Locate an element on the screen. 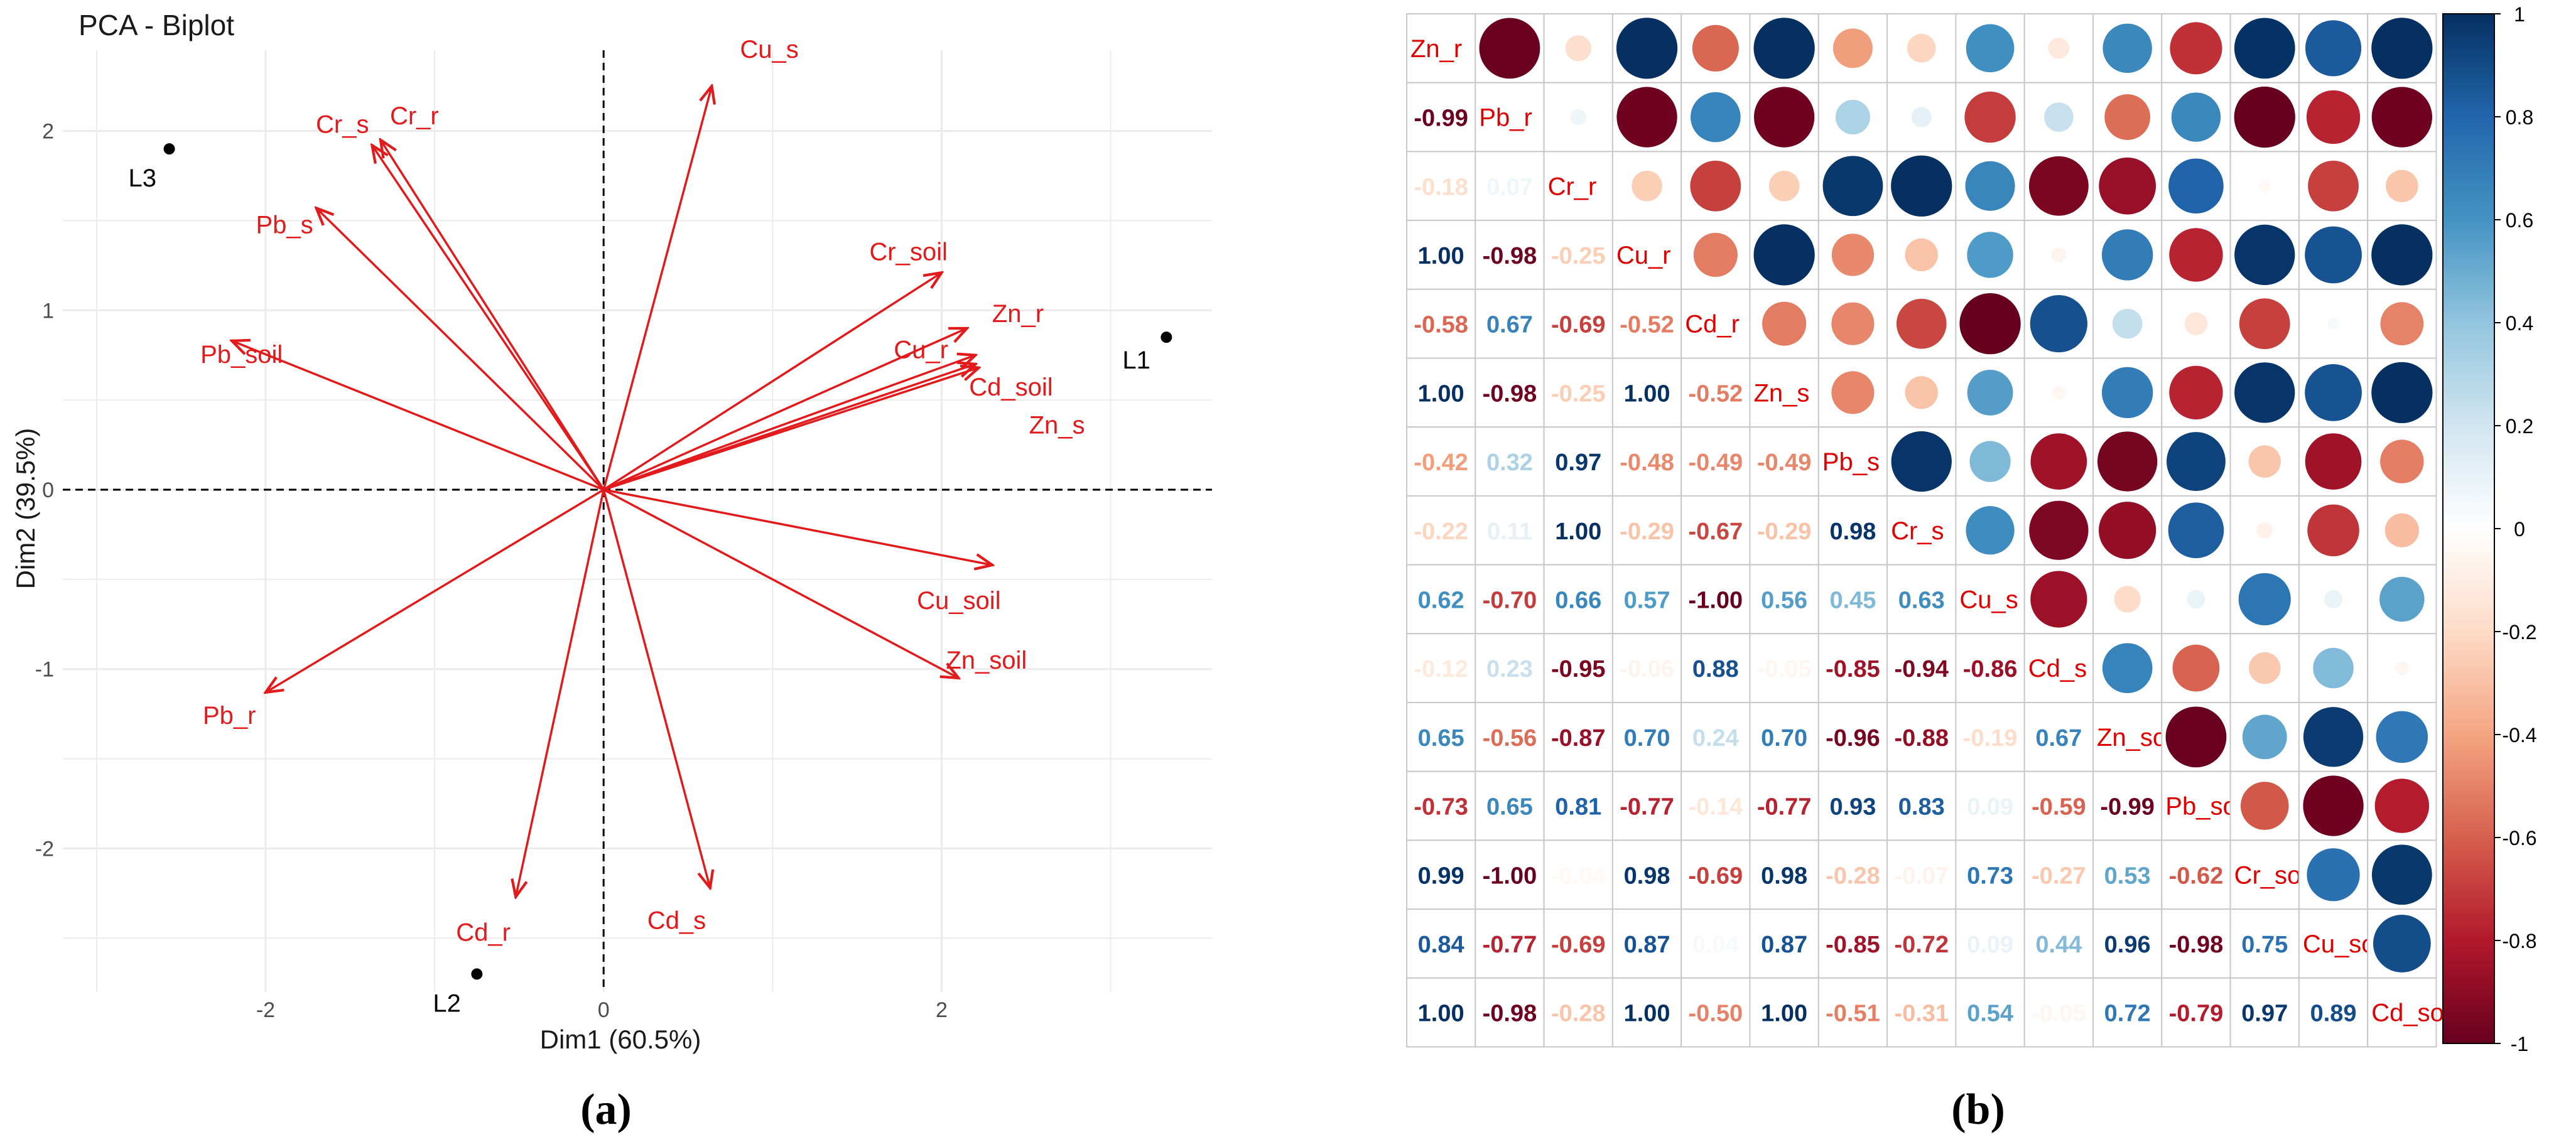 The height and width of the screenshot is (1142, 2576). correlation-value: -0.52 is located at coordinates (1647, 325).